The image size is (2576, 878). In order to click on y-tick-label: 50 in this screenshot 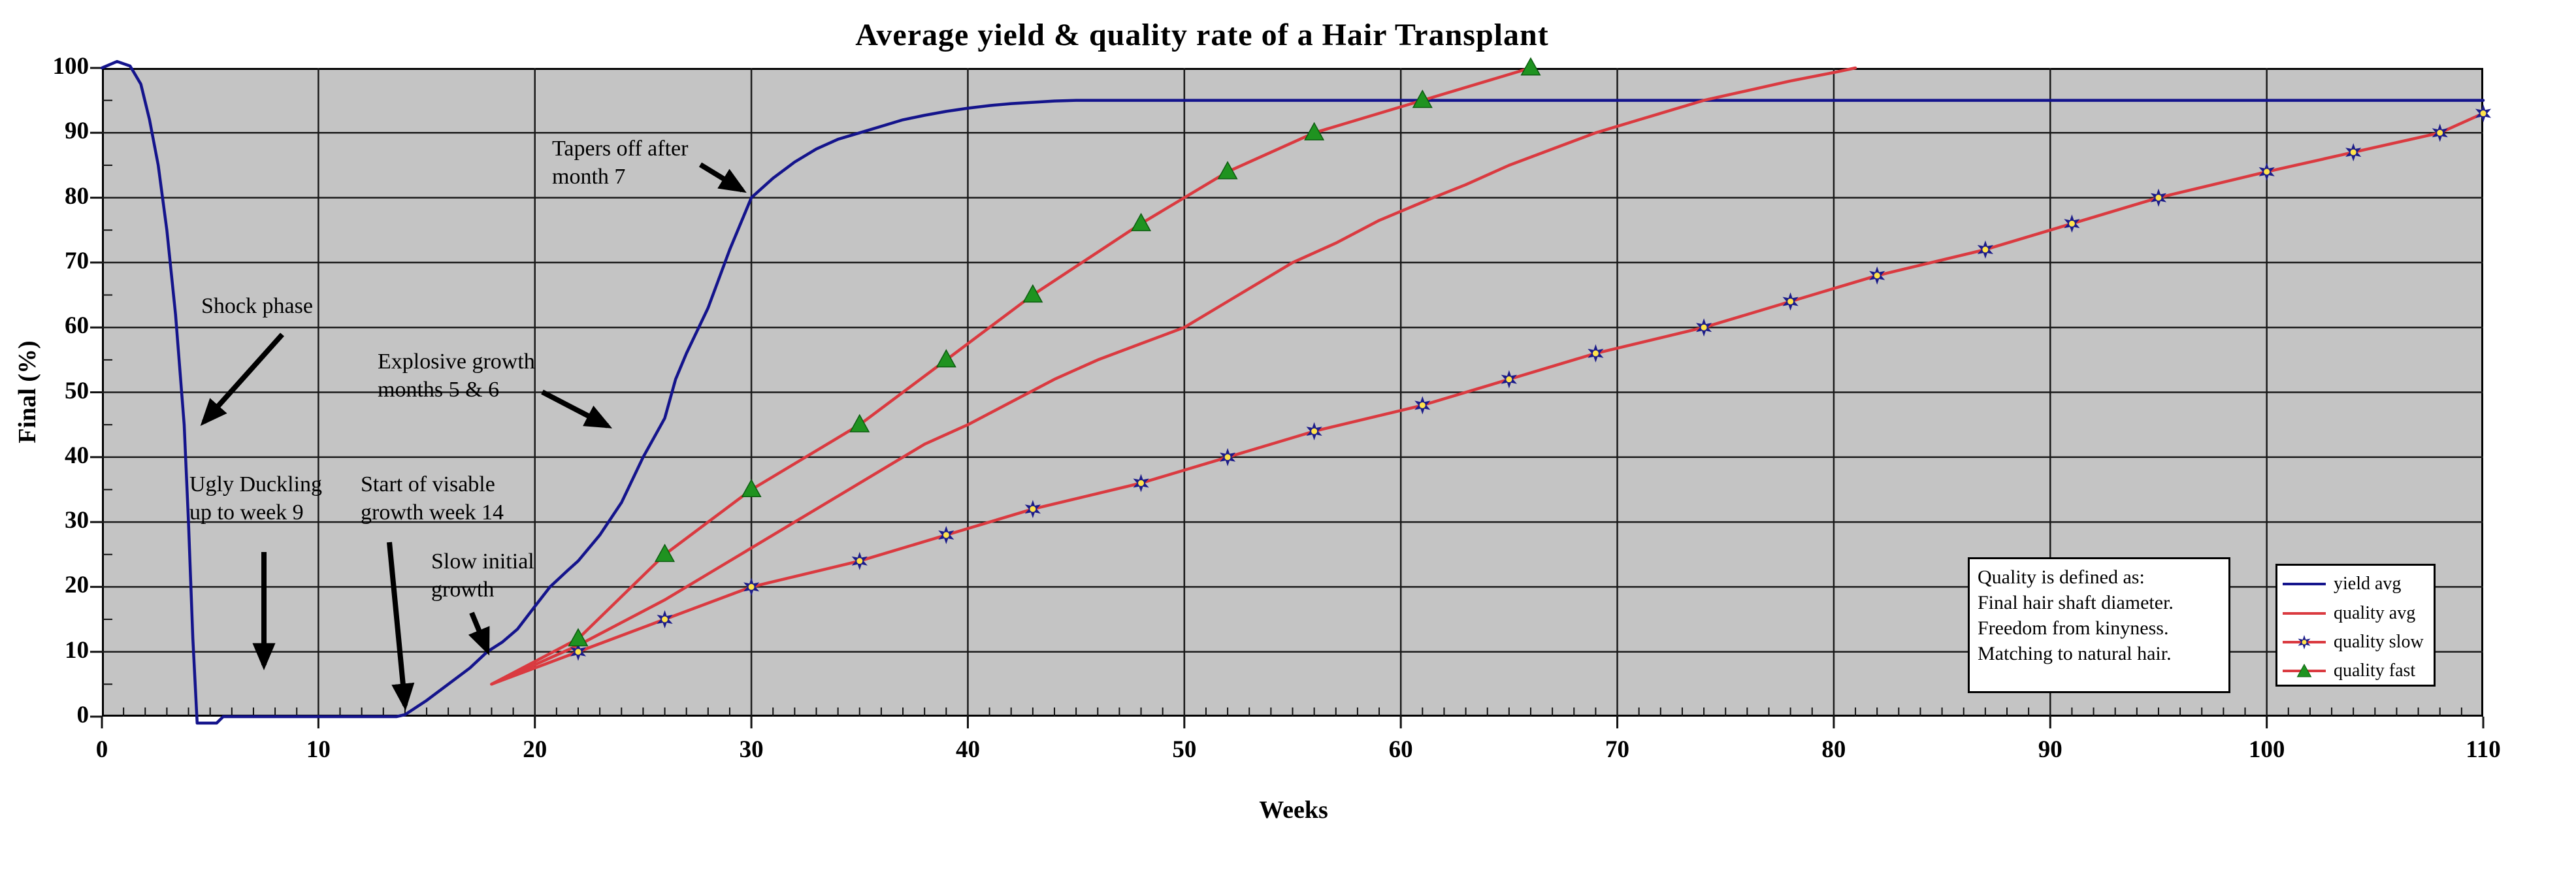, I will do `click(77, 391)`.